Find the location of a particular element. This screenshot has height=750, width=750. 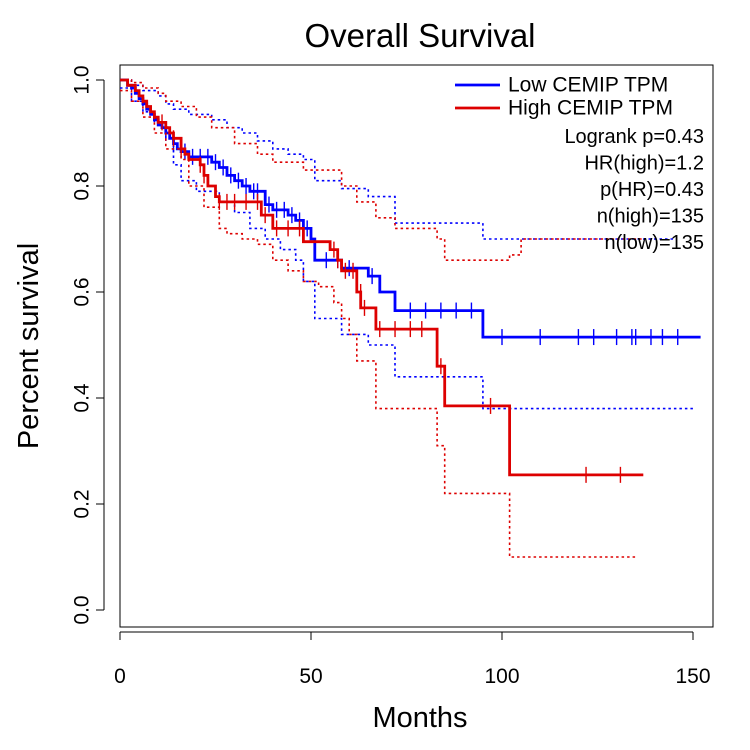

y-tick-label: 1.0 is located at coordinates (82, 79).